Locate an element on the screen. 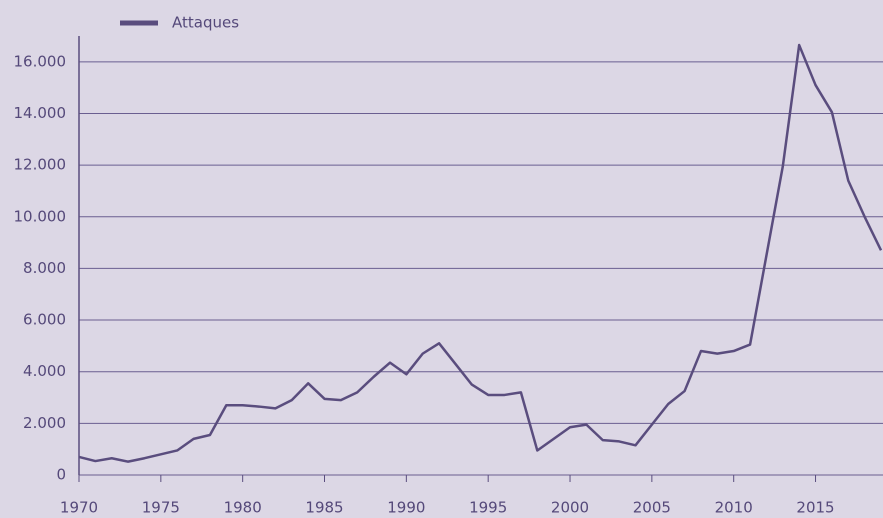  x-tick-label: 2010 is located at coordinates (734, 508).